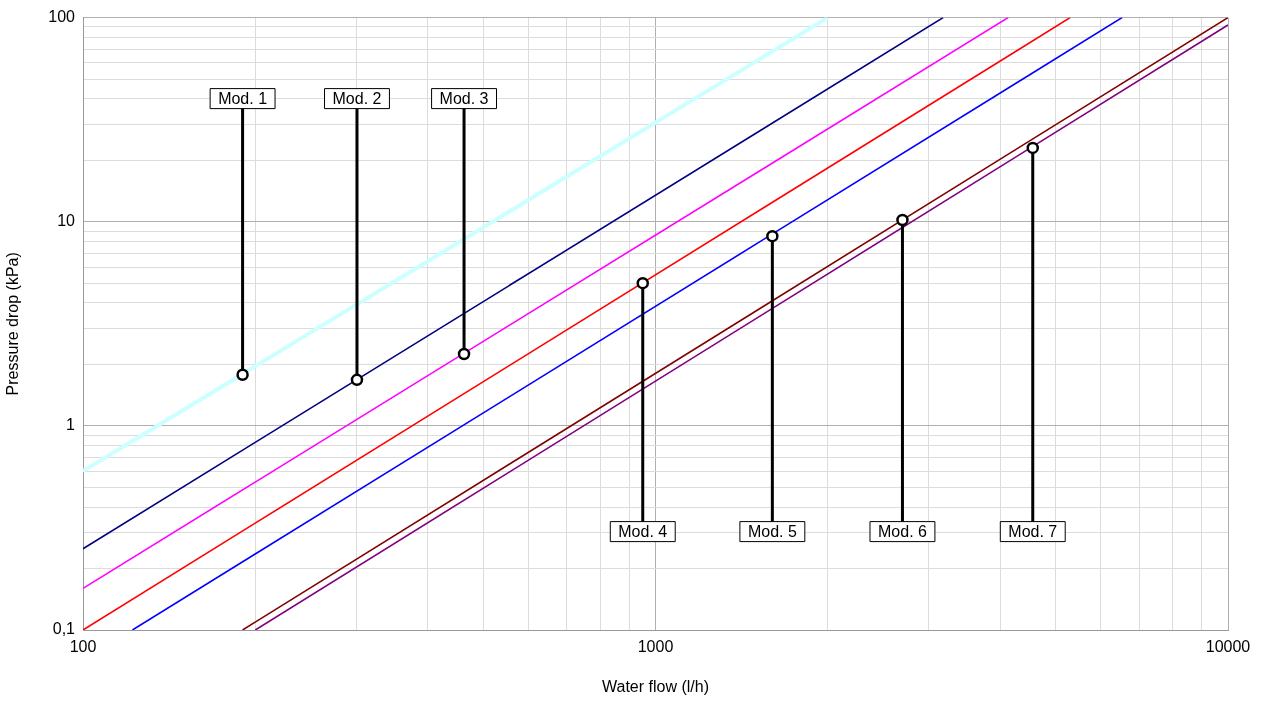 The height and width of the screenshot is (701, 1263). Describe the element at coordinates (357, 99) in the screenshot. I see `annotation: Mod. 2` at that location.